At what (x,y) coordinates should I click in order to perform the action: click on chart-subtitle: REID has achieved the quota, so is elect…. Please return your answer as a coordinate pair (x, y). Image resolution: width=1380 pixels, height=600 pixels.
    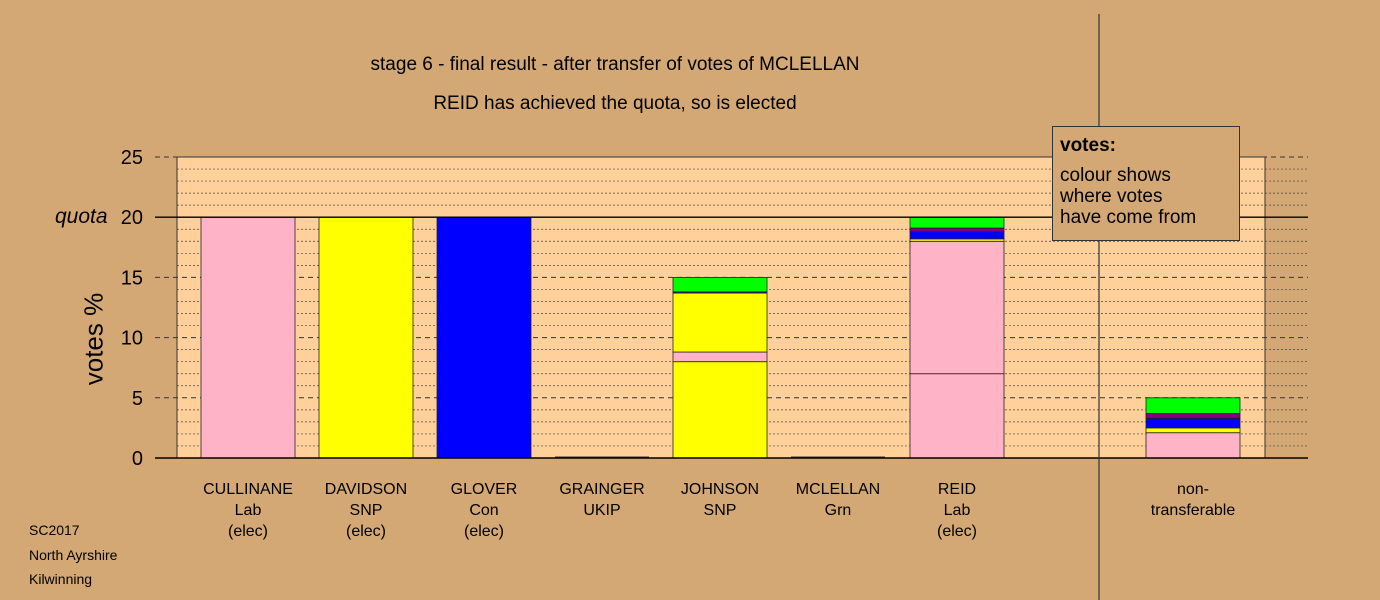
    Looking at the image, I should click on (615, 103).